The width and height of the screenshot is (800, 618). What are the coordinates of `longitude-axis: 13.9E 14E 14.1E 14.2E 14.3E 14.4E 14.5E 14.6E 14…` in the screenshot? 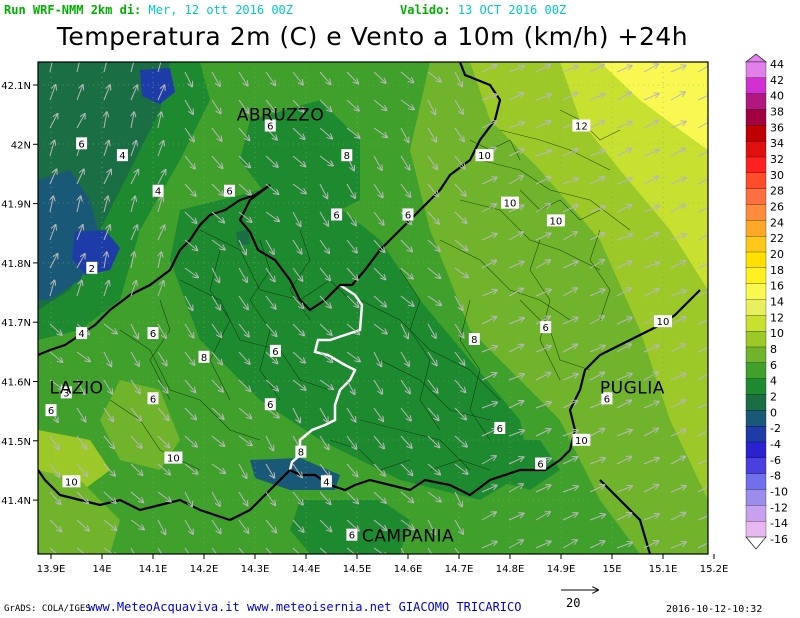 It's located at (382, 564).